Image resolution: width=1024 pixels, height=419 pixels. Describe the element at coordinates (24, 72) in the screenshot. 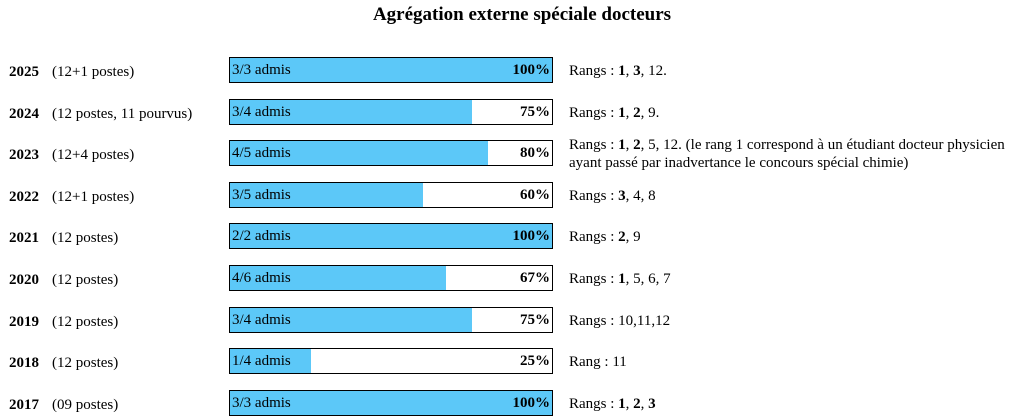

I see `year-label: 2025` at that location.